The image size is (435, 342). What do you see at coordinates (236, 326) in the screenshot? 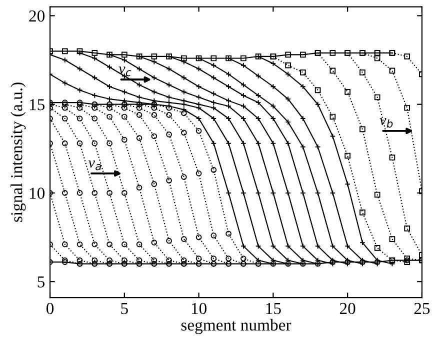
I see `x-axis-title: segment number` at bounding box center [236, 326].